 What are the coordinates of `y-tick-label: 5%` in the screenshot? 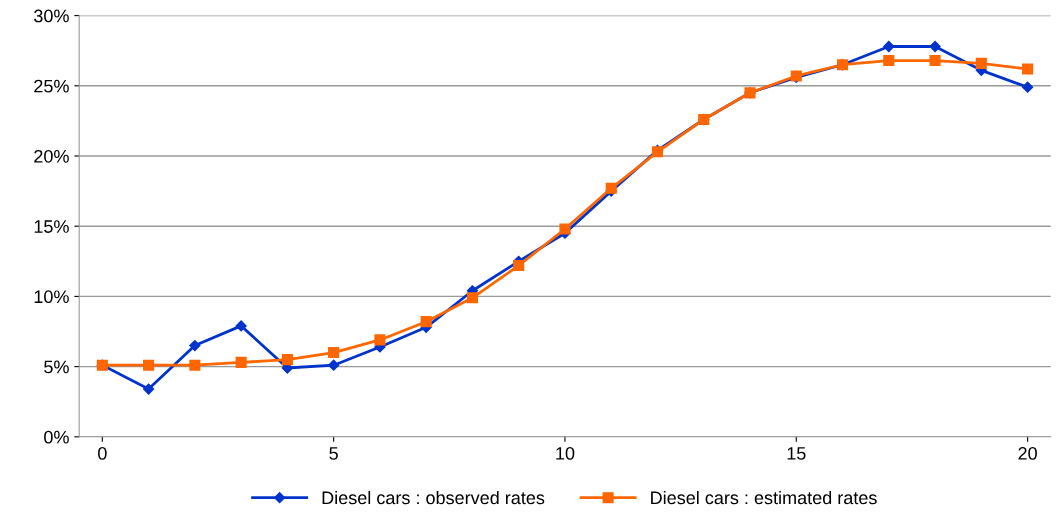 It's located at (56, 367).